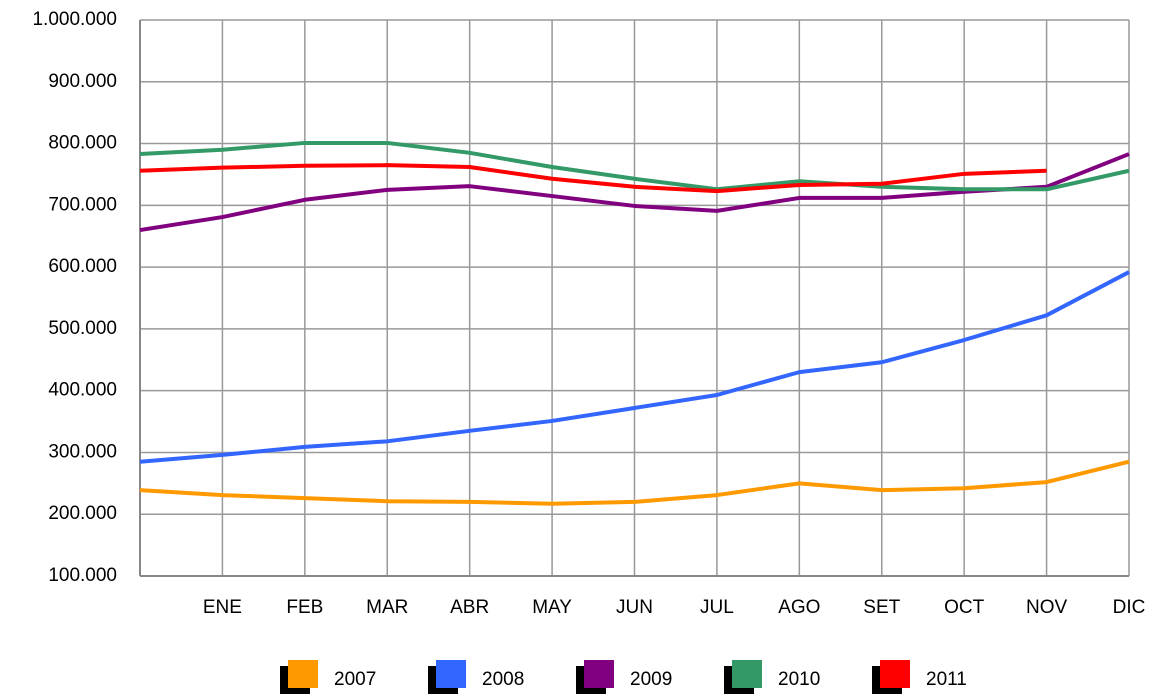 The height and width of the screenshot is (694, 1151). Describe the element at coordinates (222, 607) in the screenshot. I see `x-tick-label: ENE` at that location.